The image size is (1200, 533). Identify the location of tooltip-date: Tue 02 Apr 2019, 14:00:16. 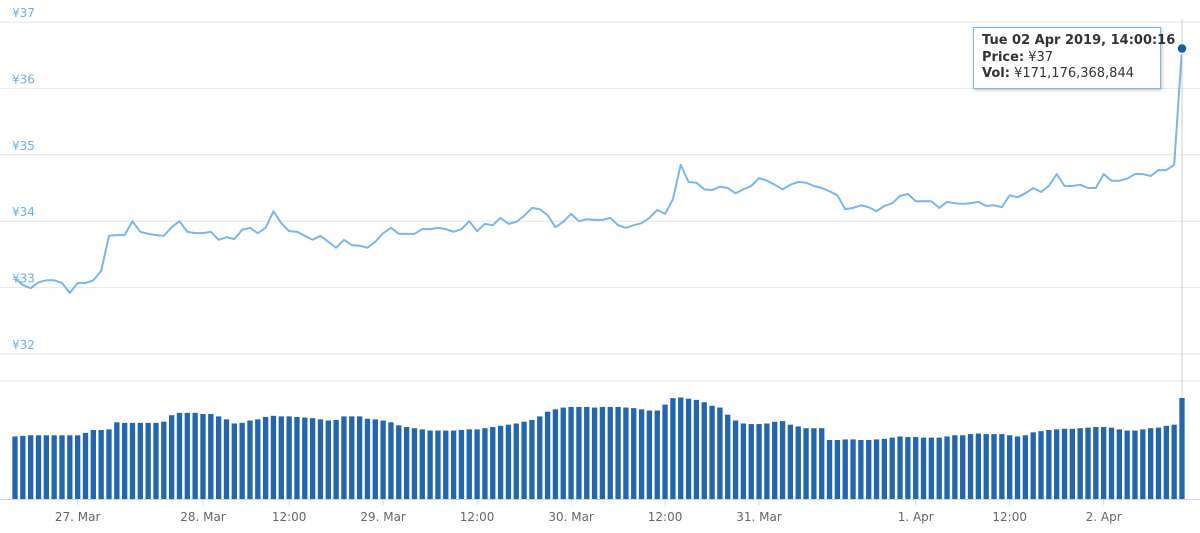
(1078, 41).